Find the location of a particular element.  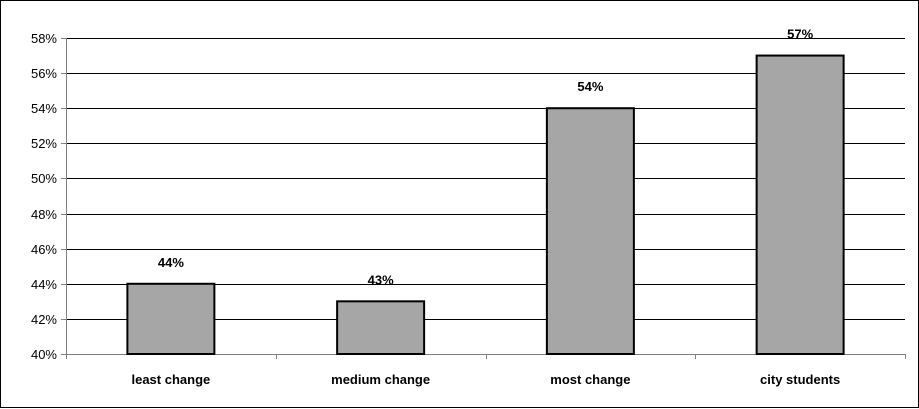

data-label: 54% is located at coordinates (590, 86).